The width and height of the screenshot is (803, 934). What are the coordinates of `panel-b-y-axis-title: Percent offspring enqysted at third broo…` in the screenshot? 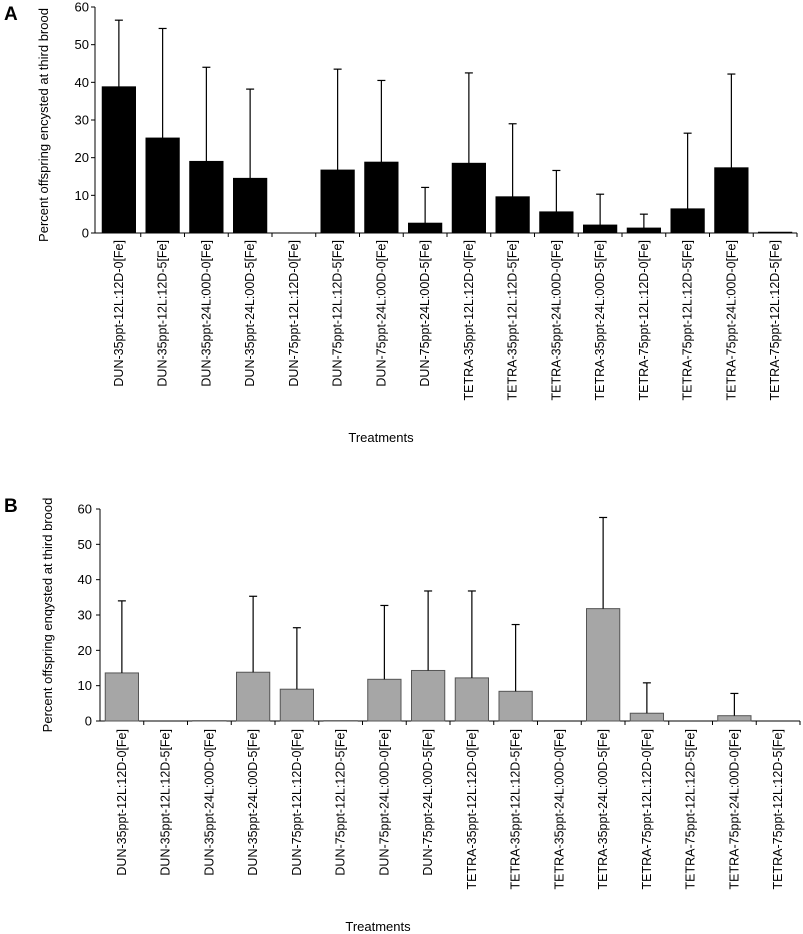 It's located at (47, 615).